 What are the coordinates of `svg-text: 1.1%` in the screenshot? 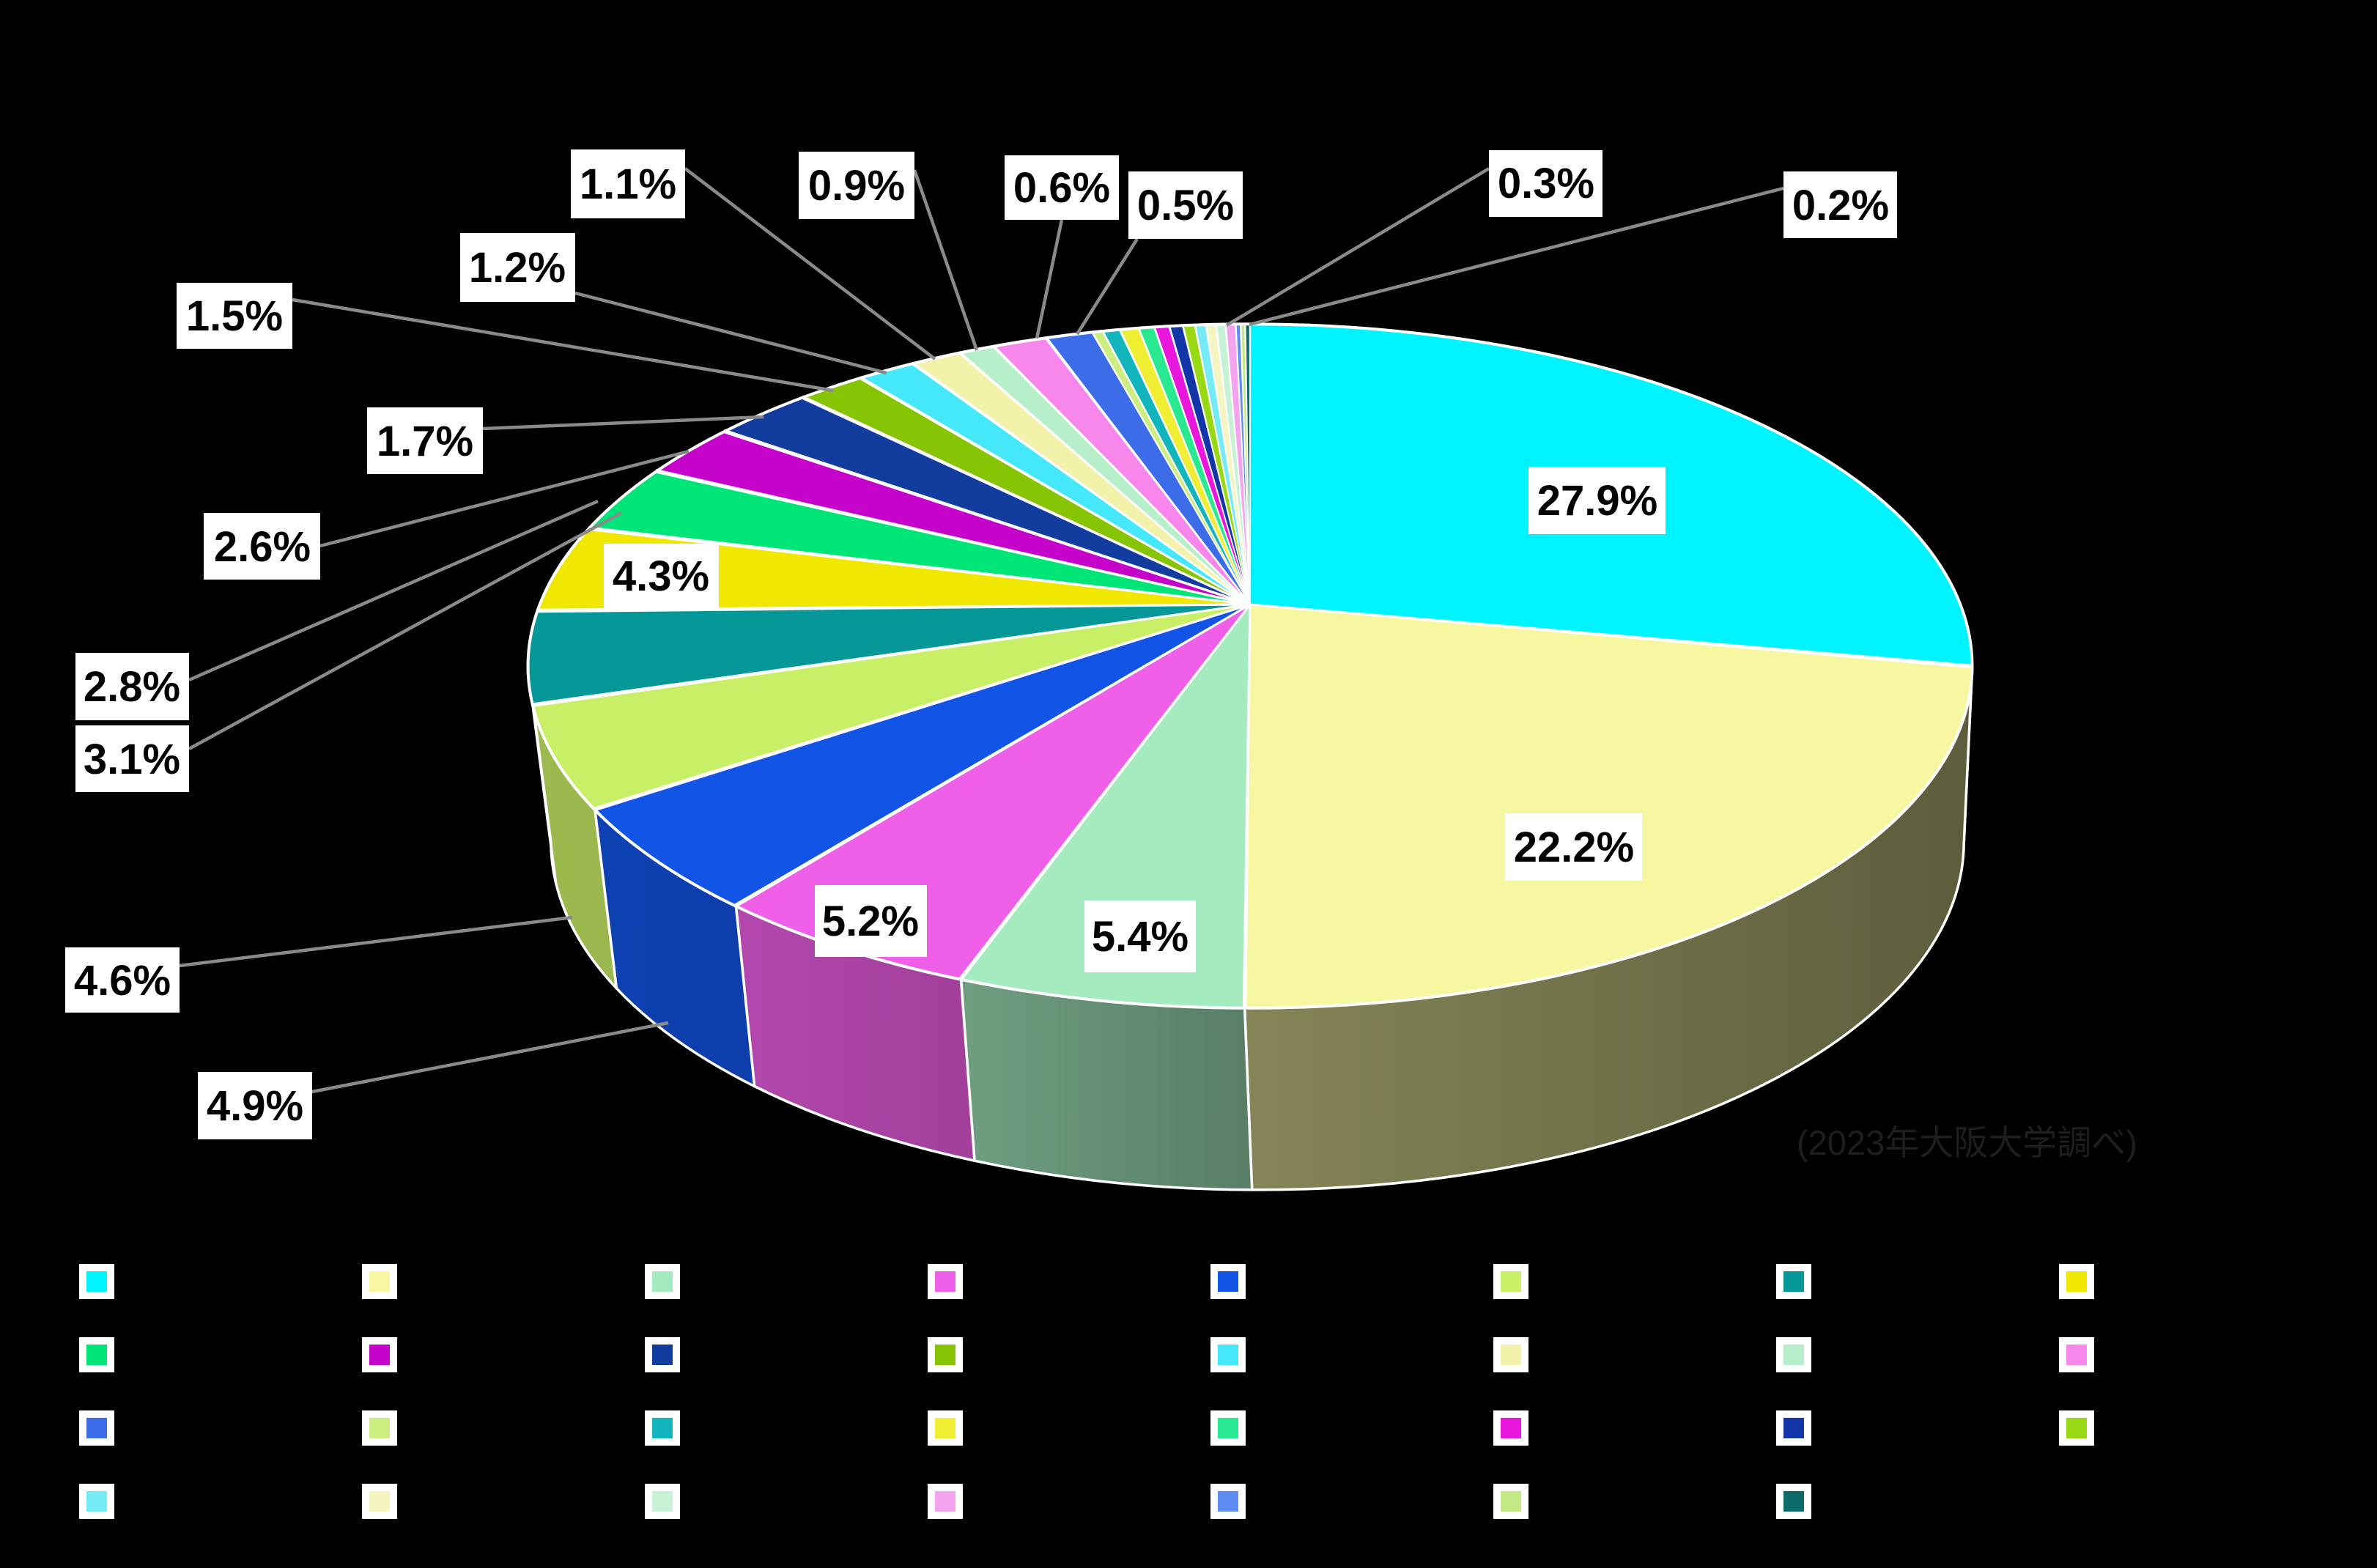 It's located at (628, 184).